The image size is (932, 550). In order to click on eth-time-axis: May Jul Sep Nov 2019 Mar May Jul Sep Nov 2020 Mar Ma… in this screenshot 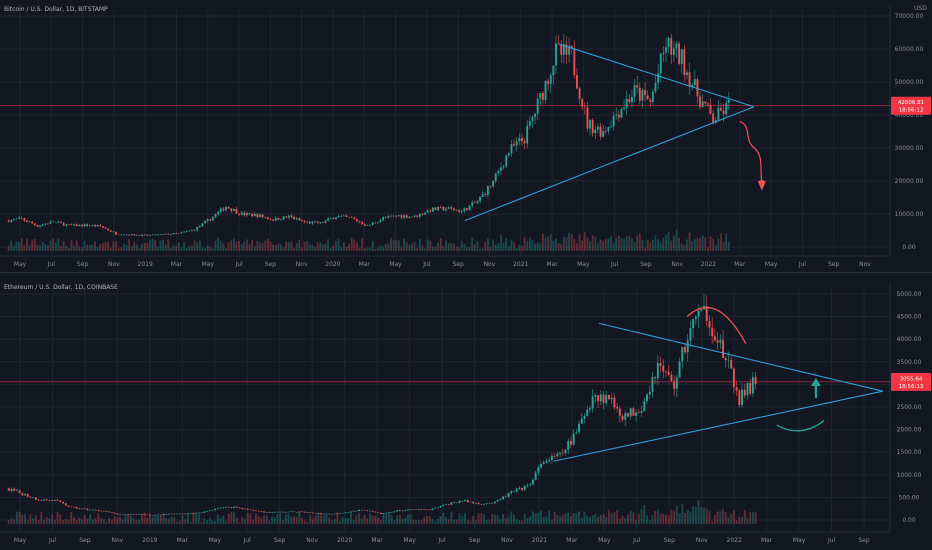, I will do `click(442, 540)`.